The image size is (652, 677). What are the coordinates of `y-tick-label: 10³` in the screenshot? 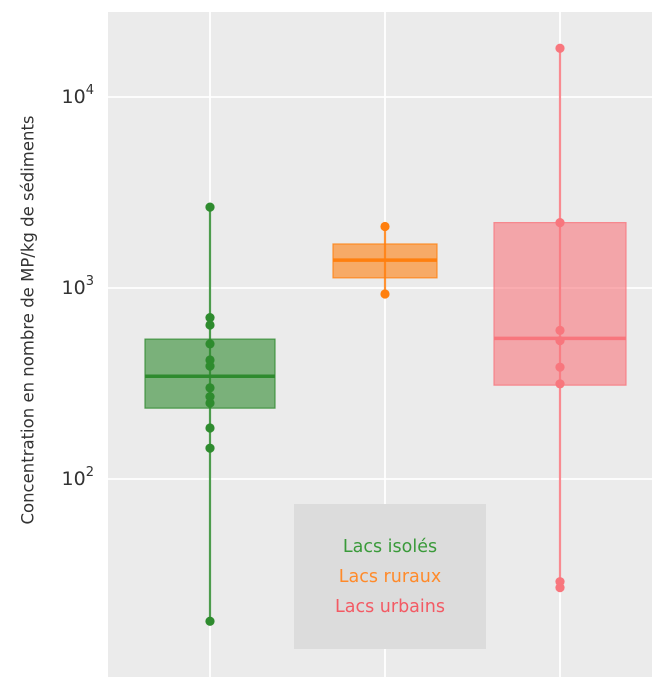 It's located at (78, 286).